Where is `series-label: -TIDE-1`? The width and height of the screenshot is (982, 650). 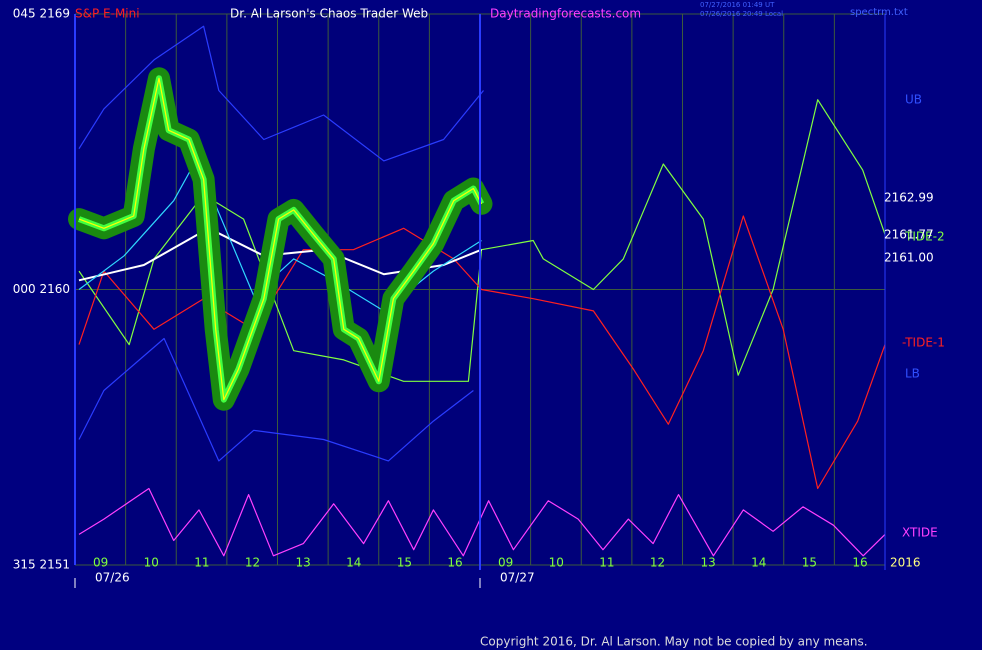
series-label: -TIDE-1 is located at coordinates (923, 343).